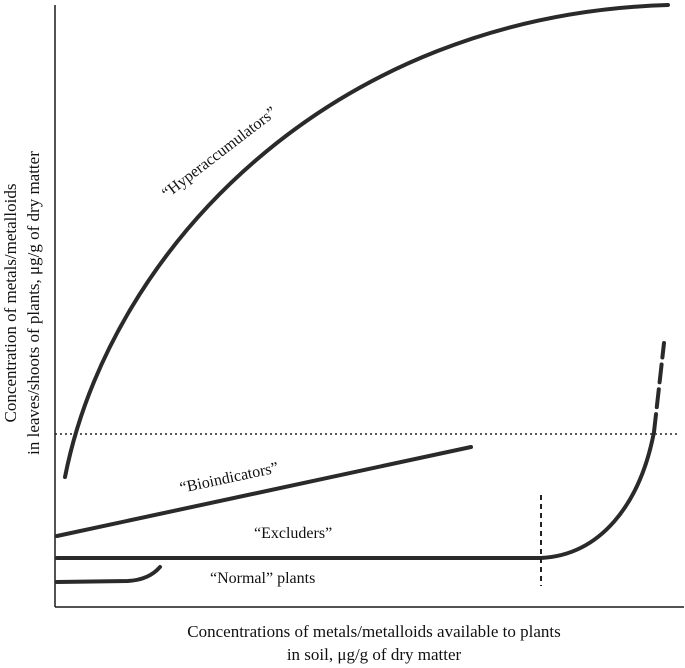 The width and height of the screenshot is (685, 668). I want to click on bioindicators-line, so click(264, 491).